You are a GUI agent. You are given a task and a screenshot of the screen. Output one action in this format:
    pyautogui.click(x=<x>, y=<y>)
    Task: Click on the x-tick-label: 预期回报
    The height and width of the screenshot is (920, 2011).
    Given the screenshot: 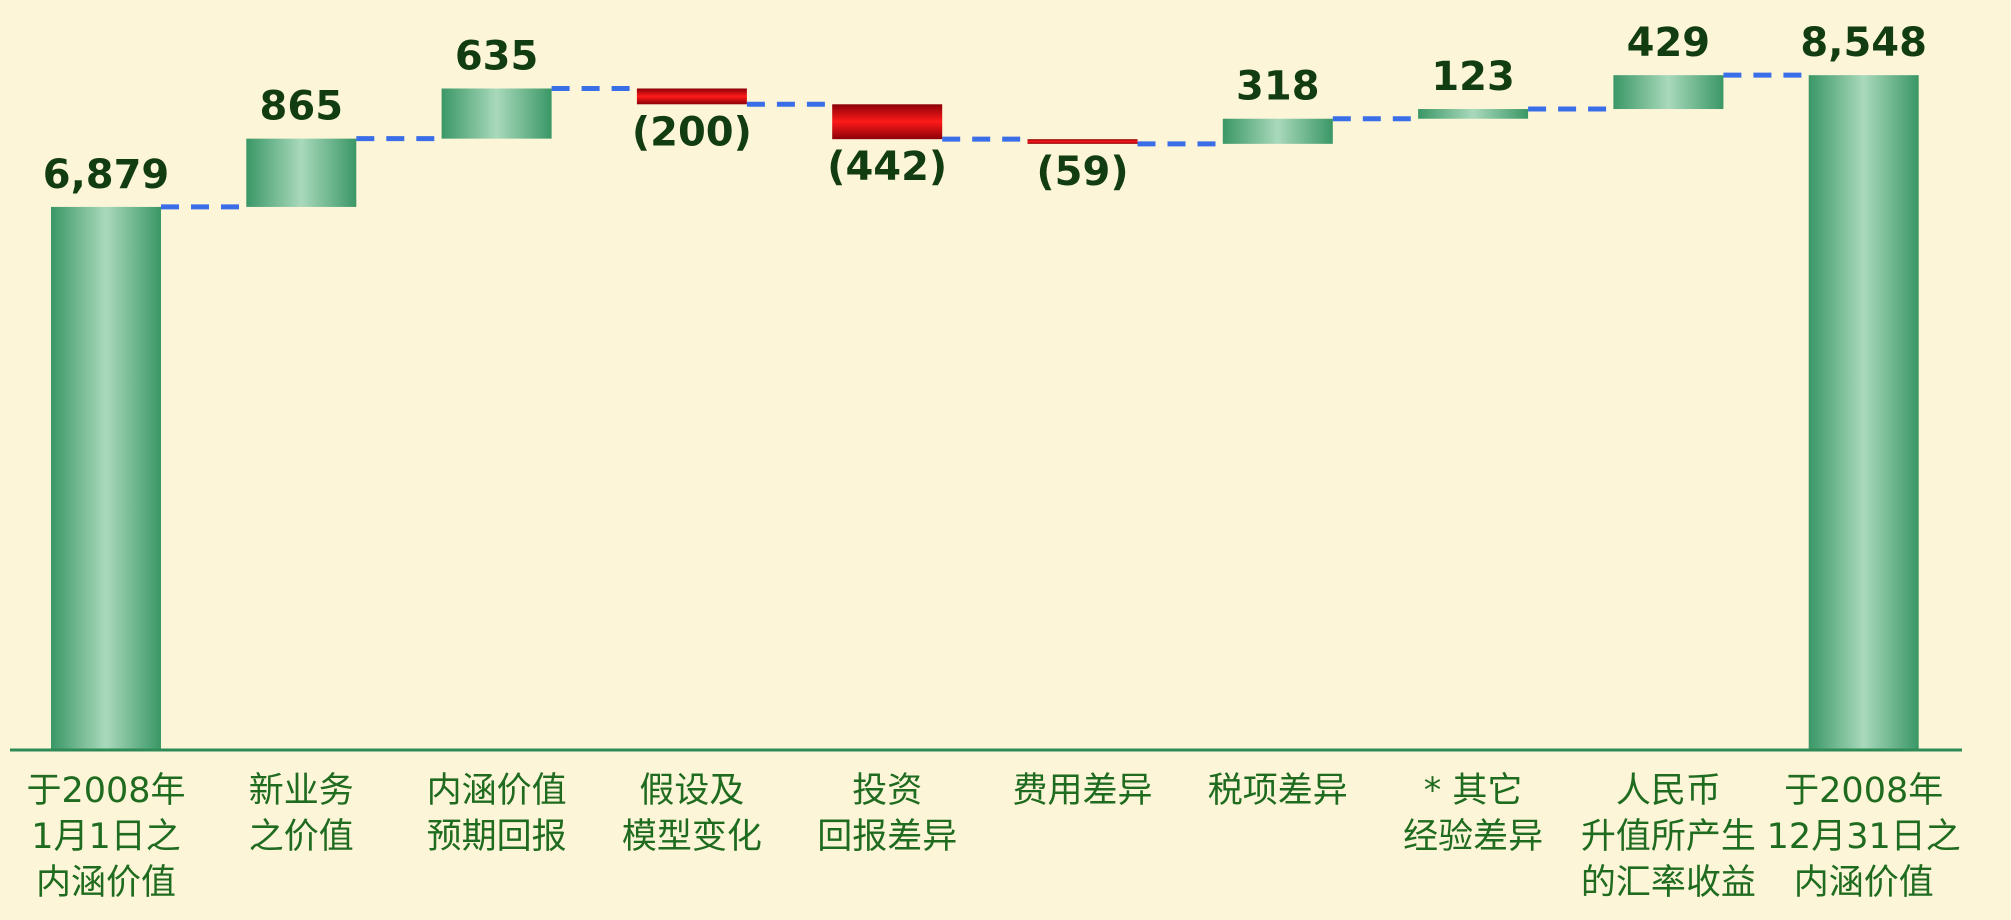 What is the action you would take?
    pyautogui.click(x=497, y=837)
    